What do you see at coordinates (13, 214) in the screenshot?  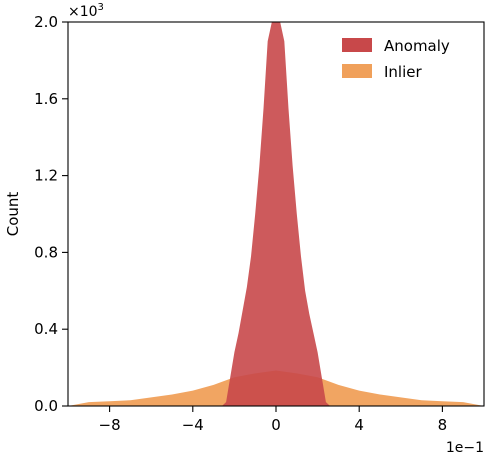 I see `y-axis-label: Count` at bounding box center [13, 214].